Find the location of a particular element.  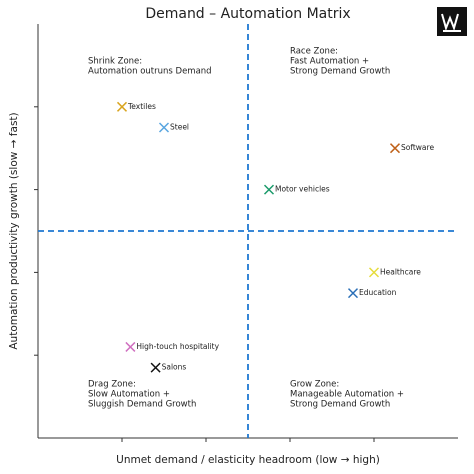

zone-text: Drag Zone: is located at coordinates (112, 385).